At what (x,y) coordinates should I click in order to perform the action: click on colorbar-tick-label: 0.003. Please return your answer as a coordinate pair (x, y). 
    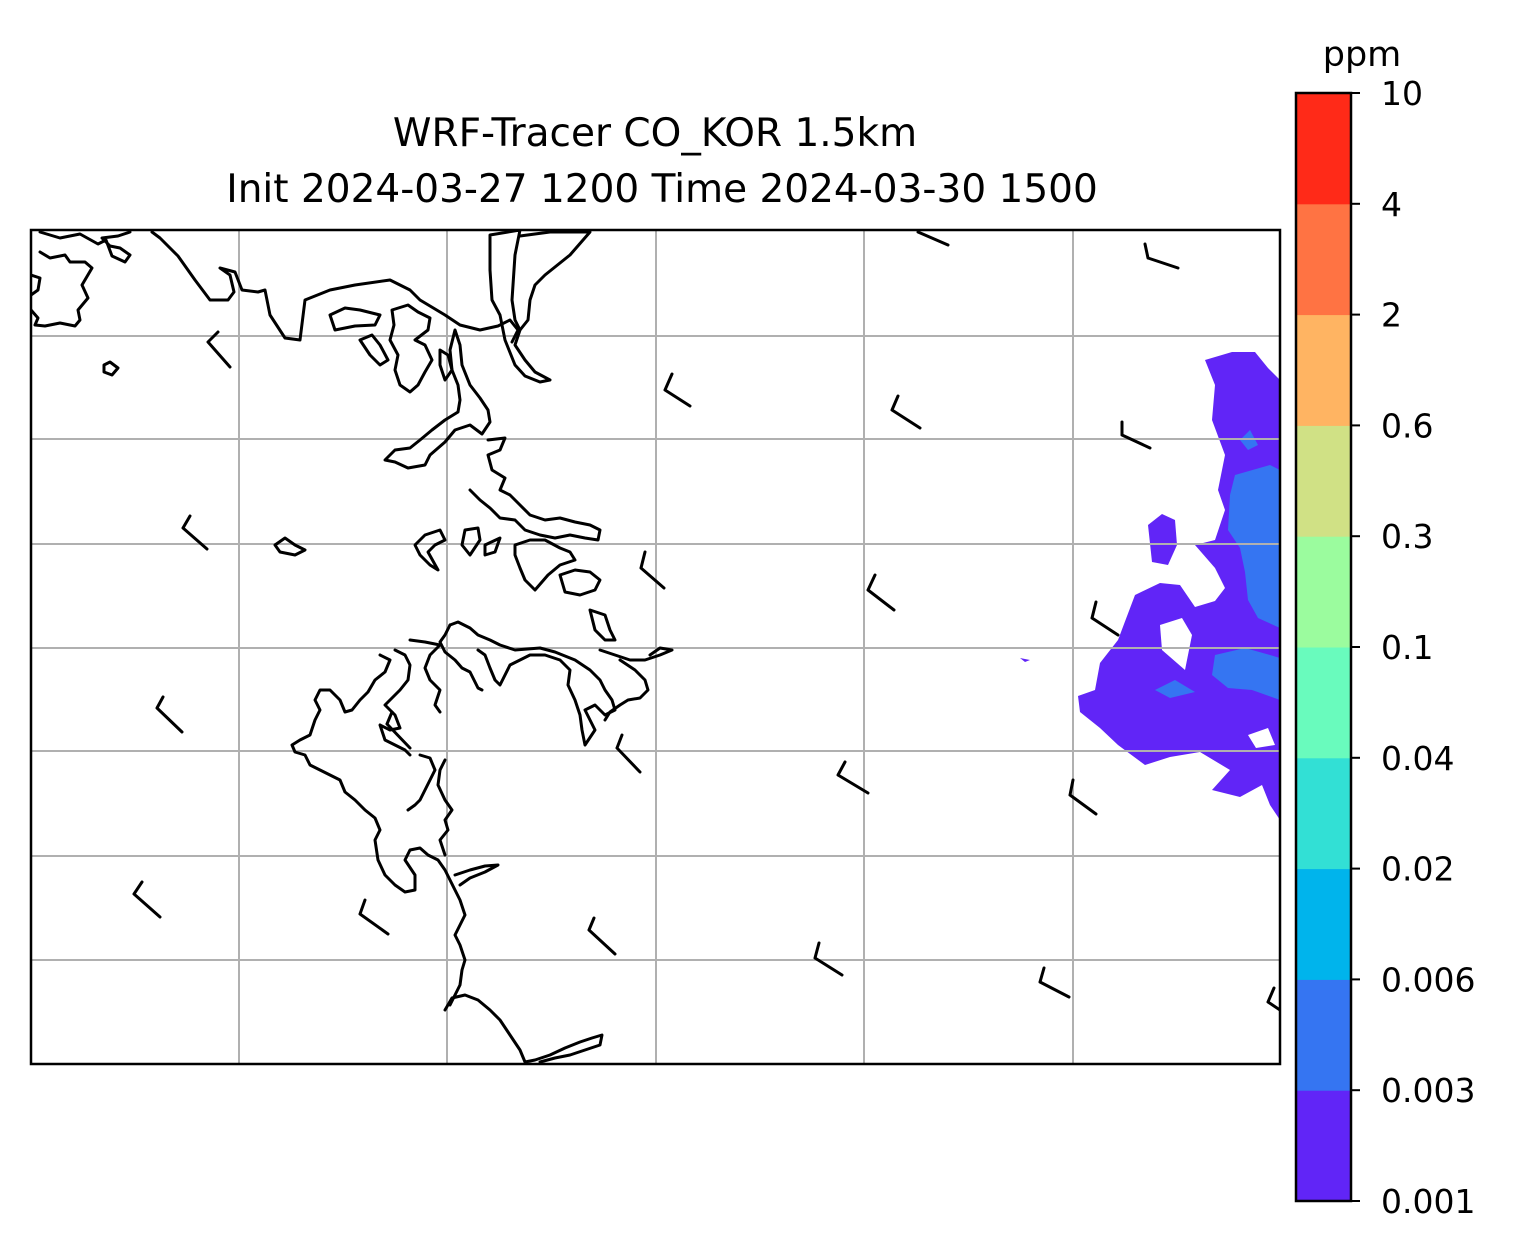
    Looking at the image, I should click on (1428, 1090).